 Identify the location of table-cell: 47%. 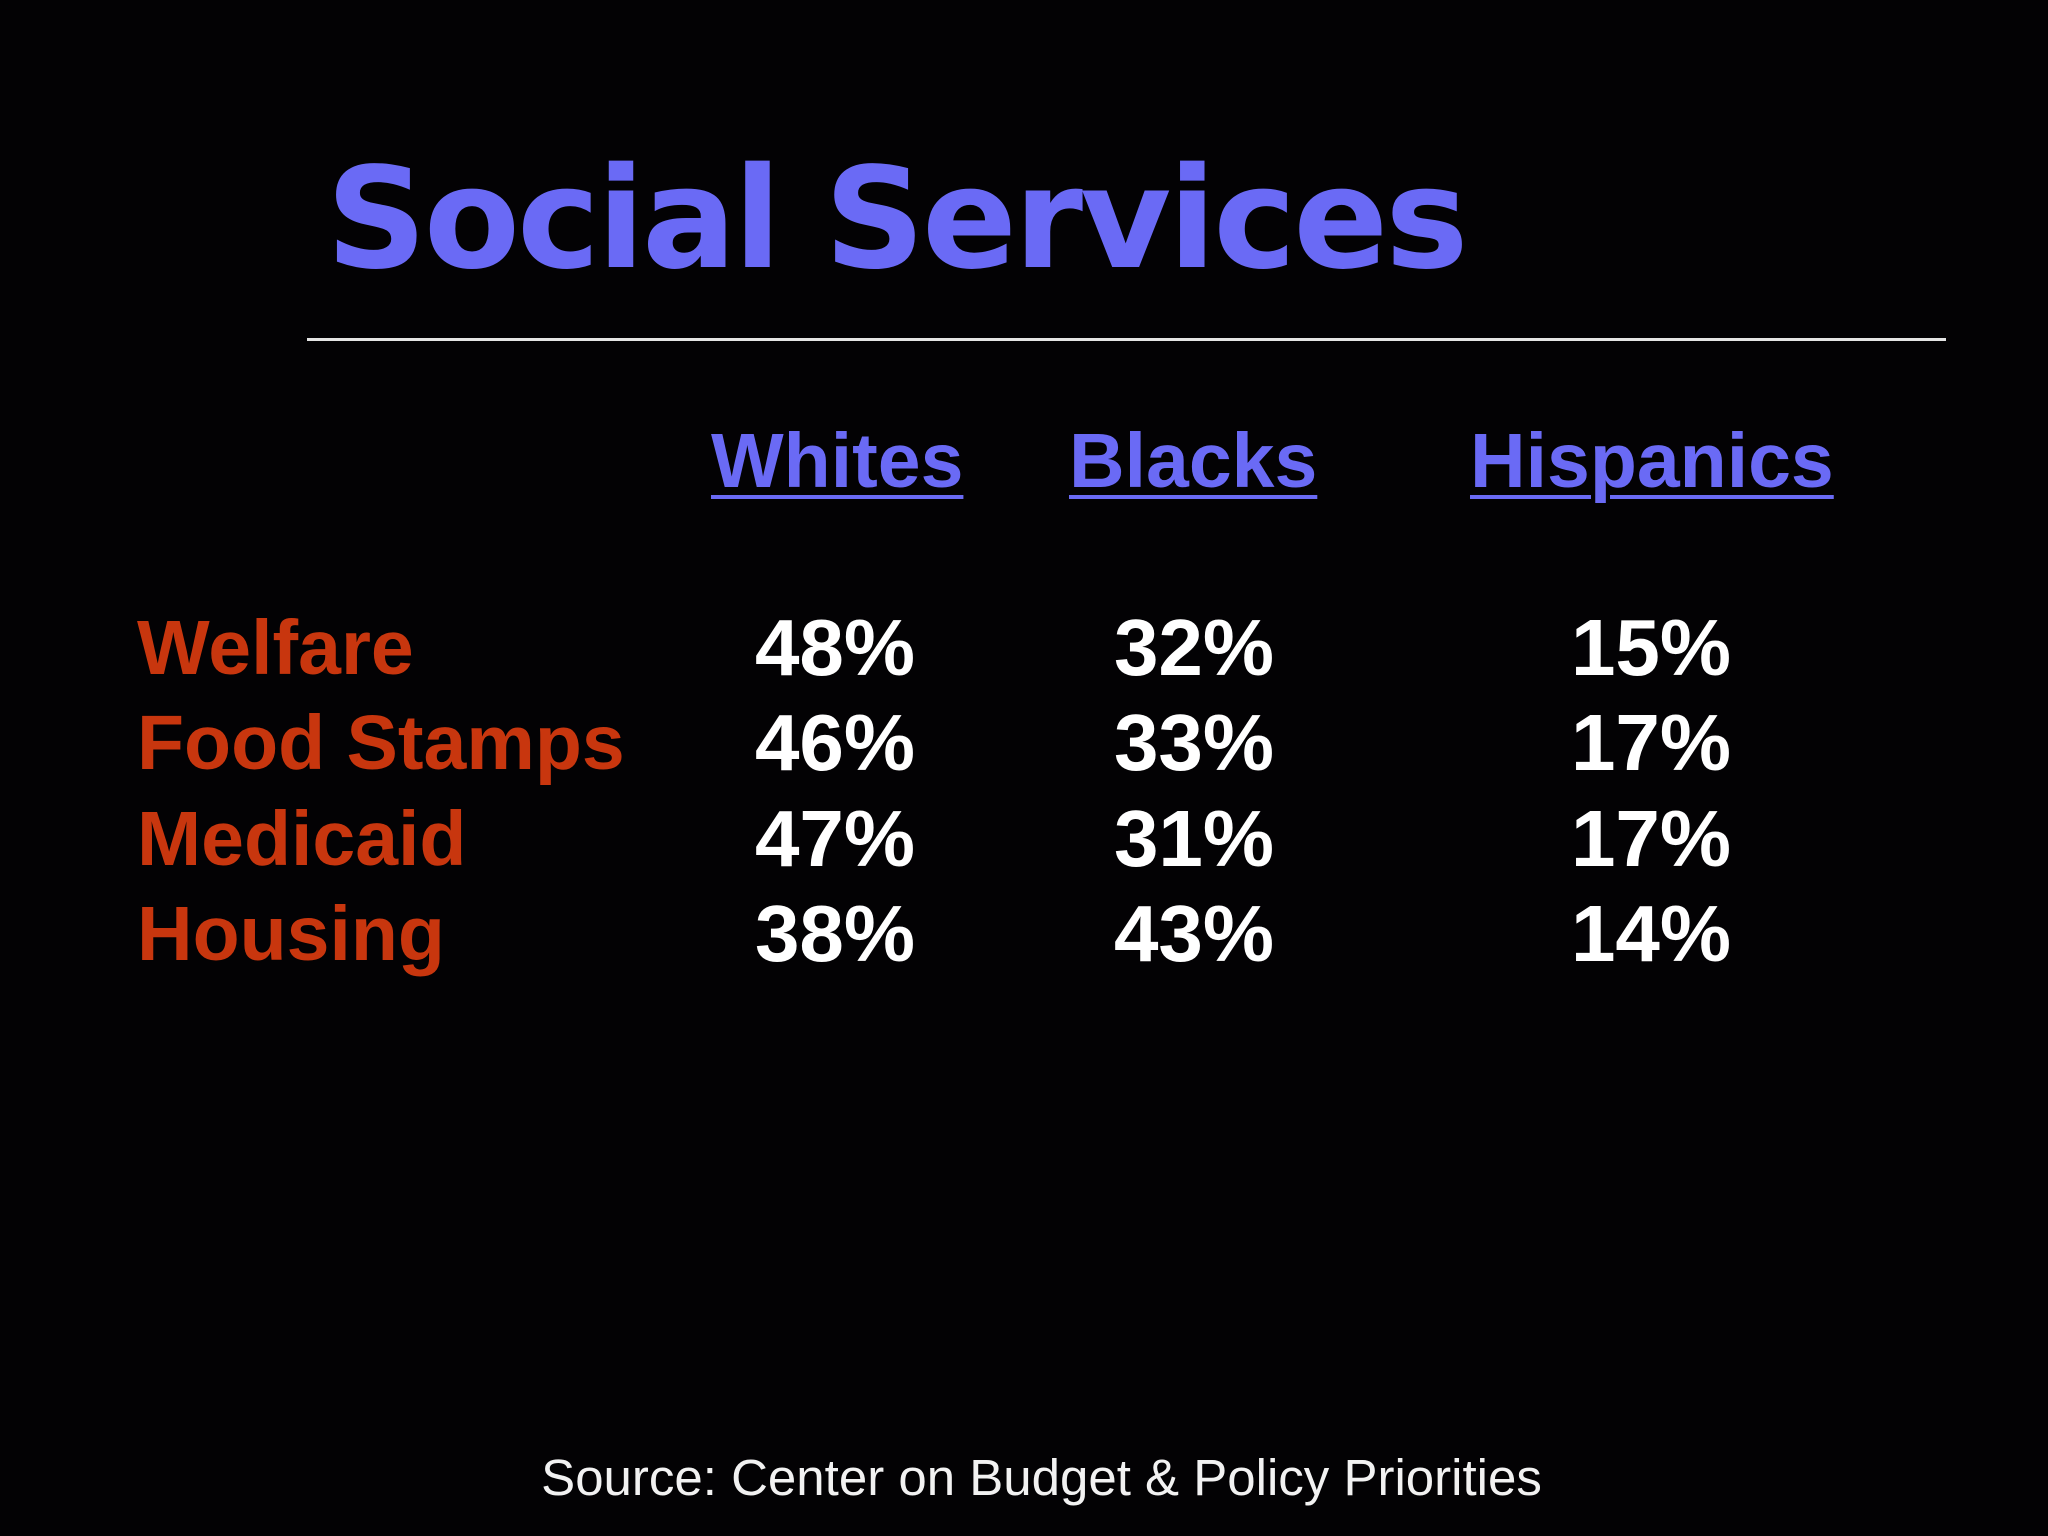
(835, 838).